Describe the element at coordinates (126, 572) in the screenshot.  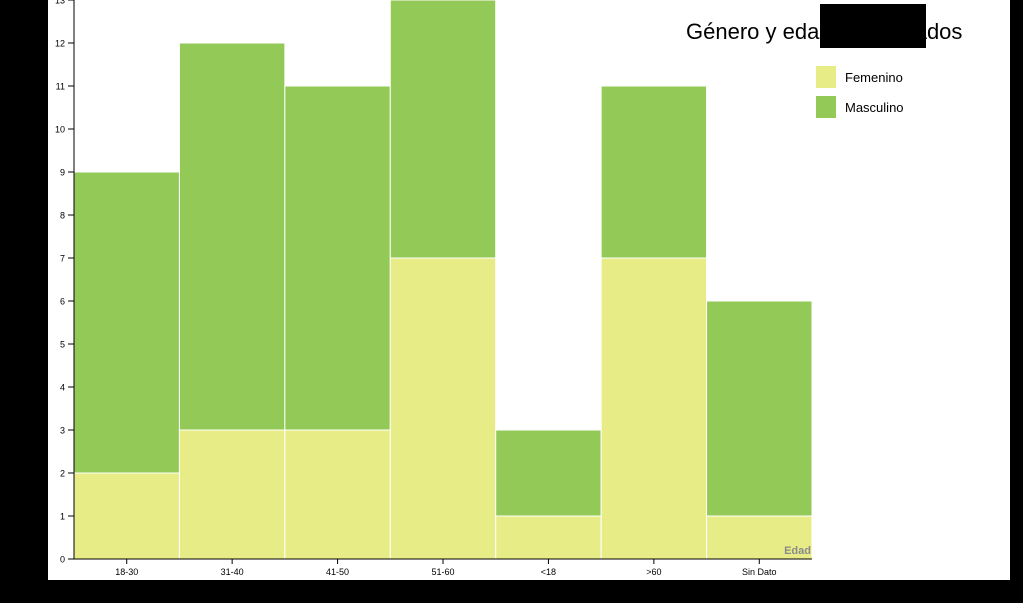
I see `x-tick-label-0: 18-30` at that location.